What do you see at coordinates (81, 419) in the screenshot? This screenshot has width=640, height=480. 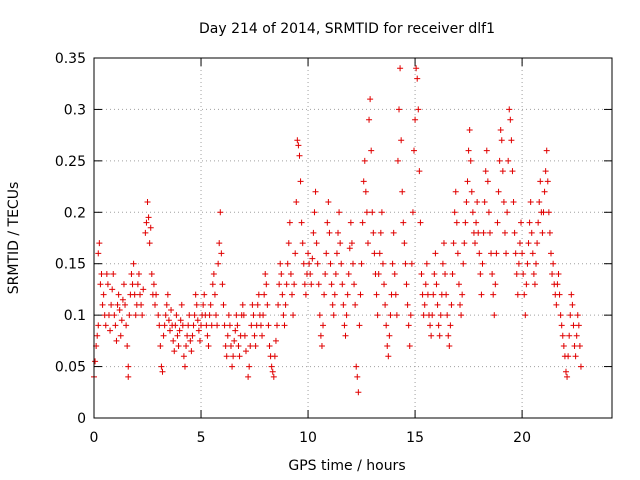 I see `y-tick-label: 0` at bounding box center [81, 419].